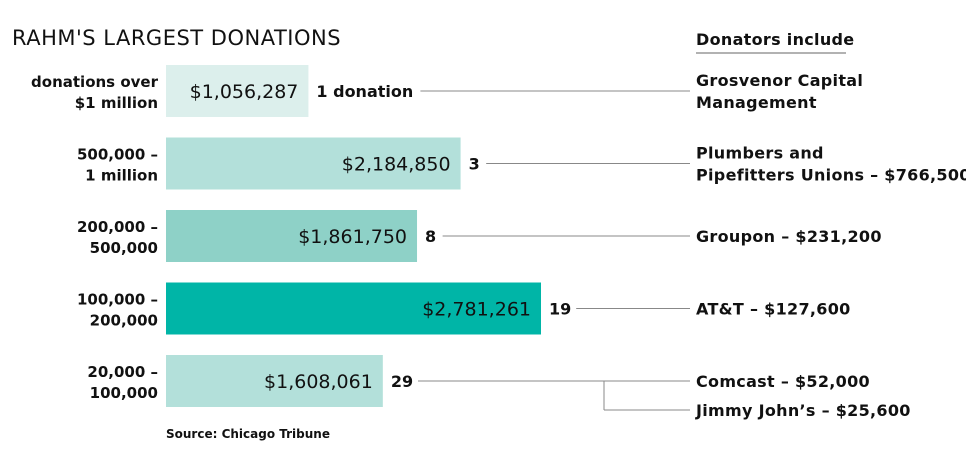 The height and width of the screenshot is (472, 966). Describe the element at coordinates (124, 248) in the screenshot. I see `category-label-line: 500,000` at that location.